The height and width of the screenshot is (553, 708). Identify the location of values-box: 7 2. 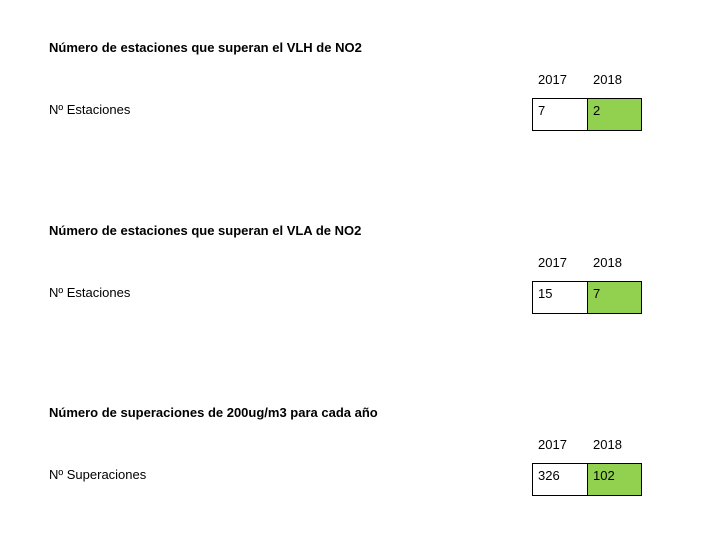
(587, 114).